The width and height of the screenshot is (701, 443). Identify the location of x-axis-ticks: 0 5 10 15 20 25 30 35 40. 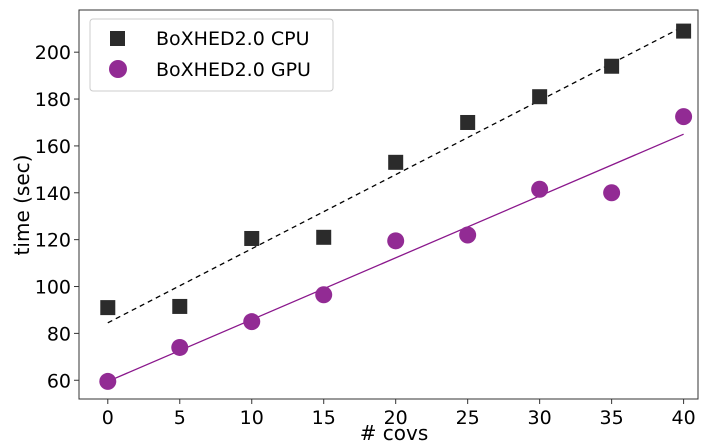
(399, 414).